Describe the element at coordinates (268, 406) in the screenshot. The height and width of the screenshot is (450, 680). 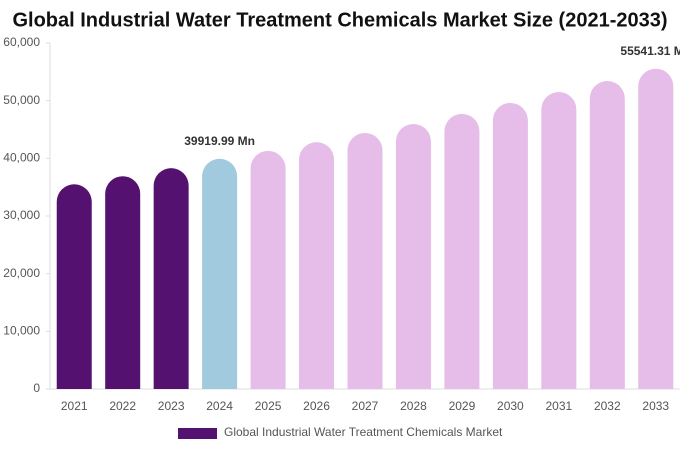
I see `x-tick-label: 2025` at that location.